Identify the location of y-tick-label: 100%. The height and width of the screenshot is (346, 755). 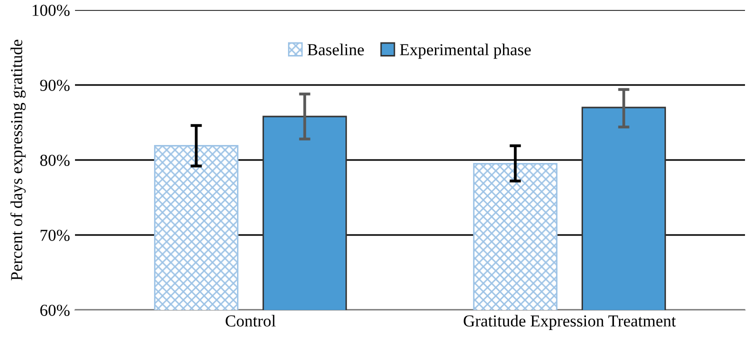
(51, 10).